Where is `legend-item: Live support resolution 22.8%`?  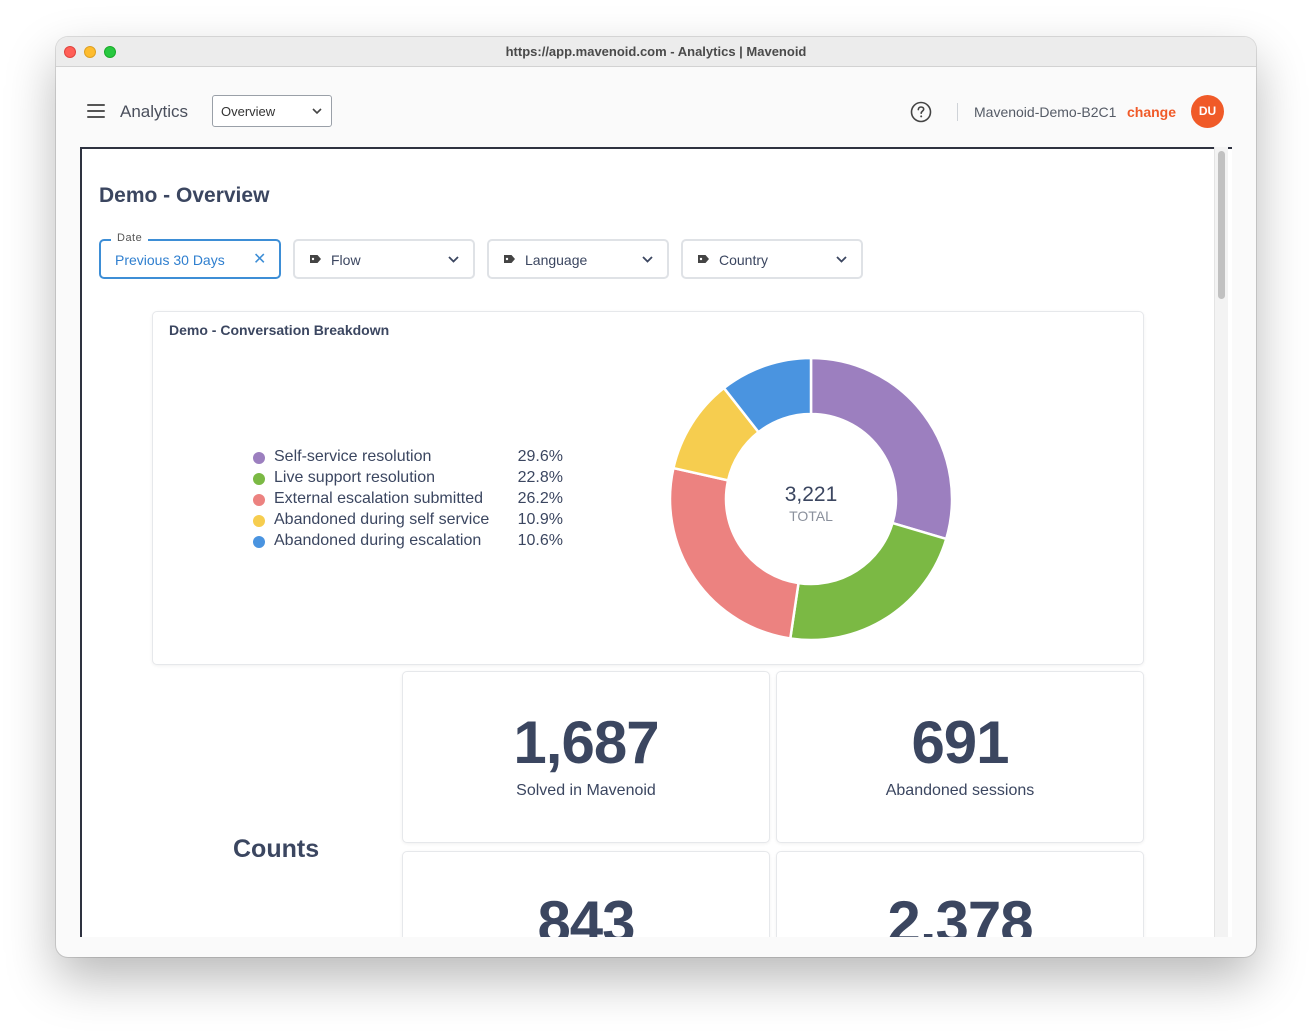
legend-item: Live support resolution 22.8% is located at coordinates (413, 479).